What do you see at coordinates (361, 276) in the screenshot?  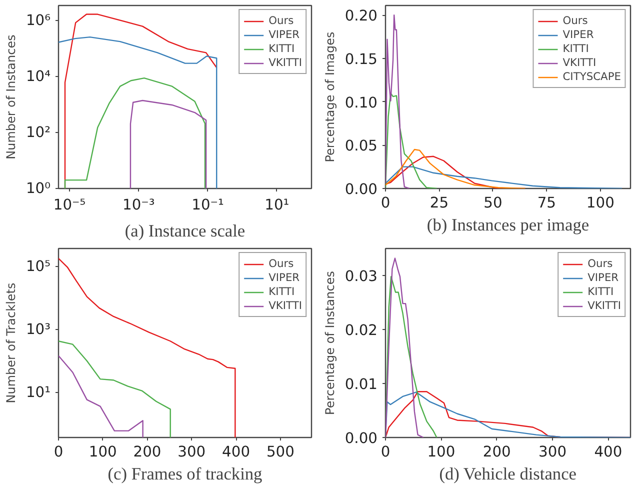 I see `y-tick-label: 0.03` at bounding box center [361, 276].